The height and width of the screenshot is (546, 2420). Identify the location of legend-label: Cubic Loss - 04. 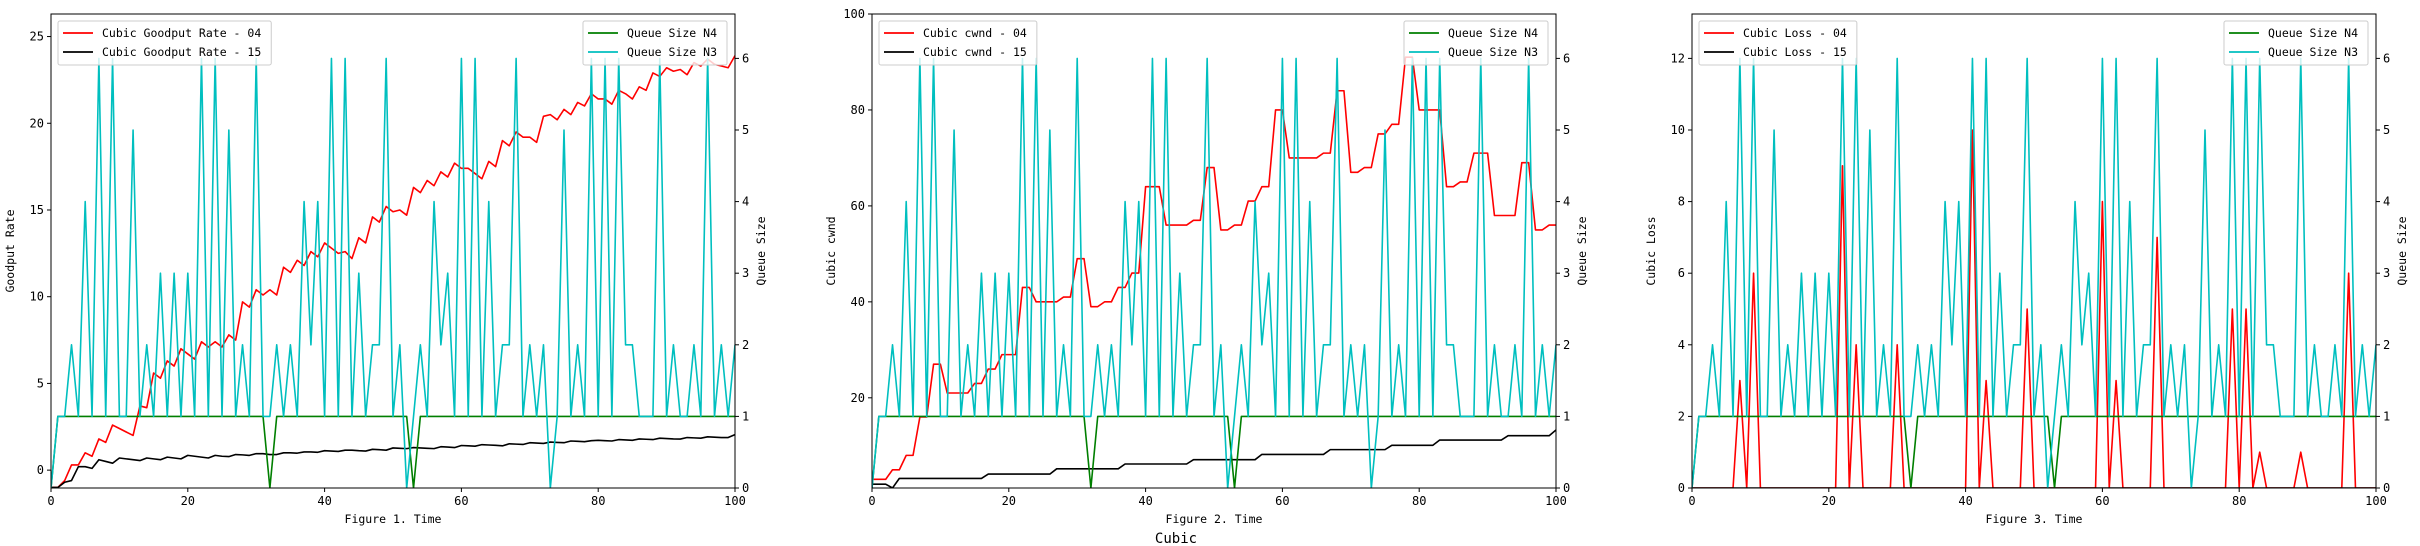
(1795, 33).